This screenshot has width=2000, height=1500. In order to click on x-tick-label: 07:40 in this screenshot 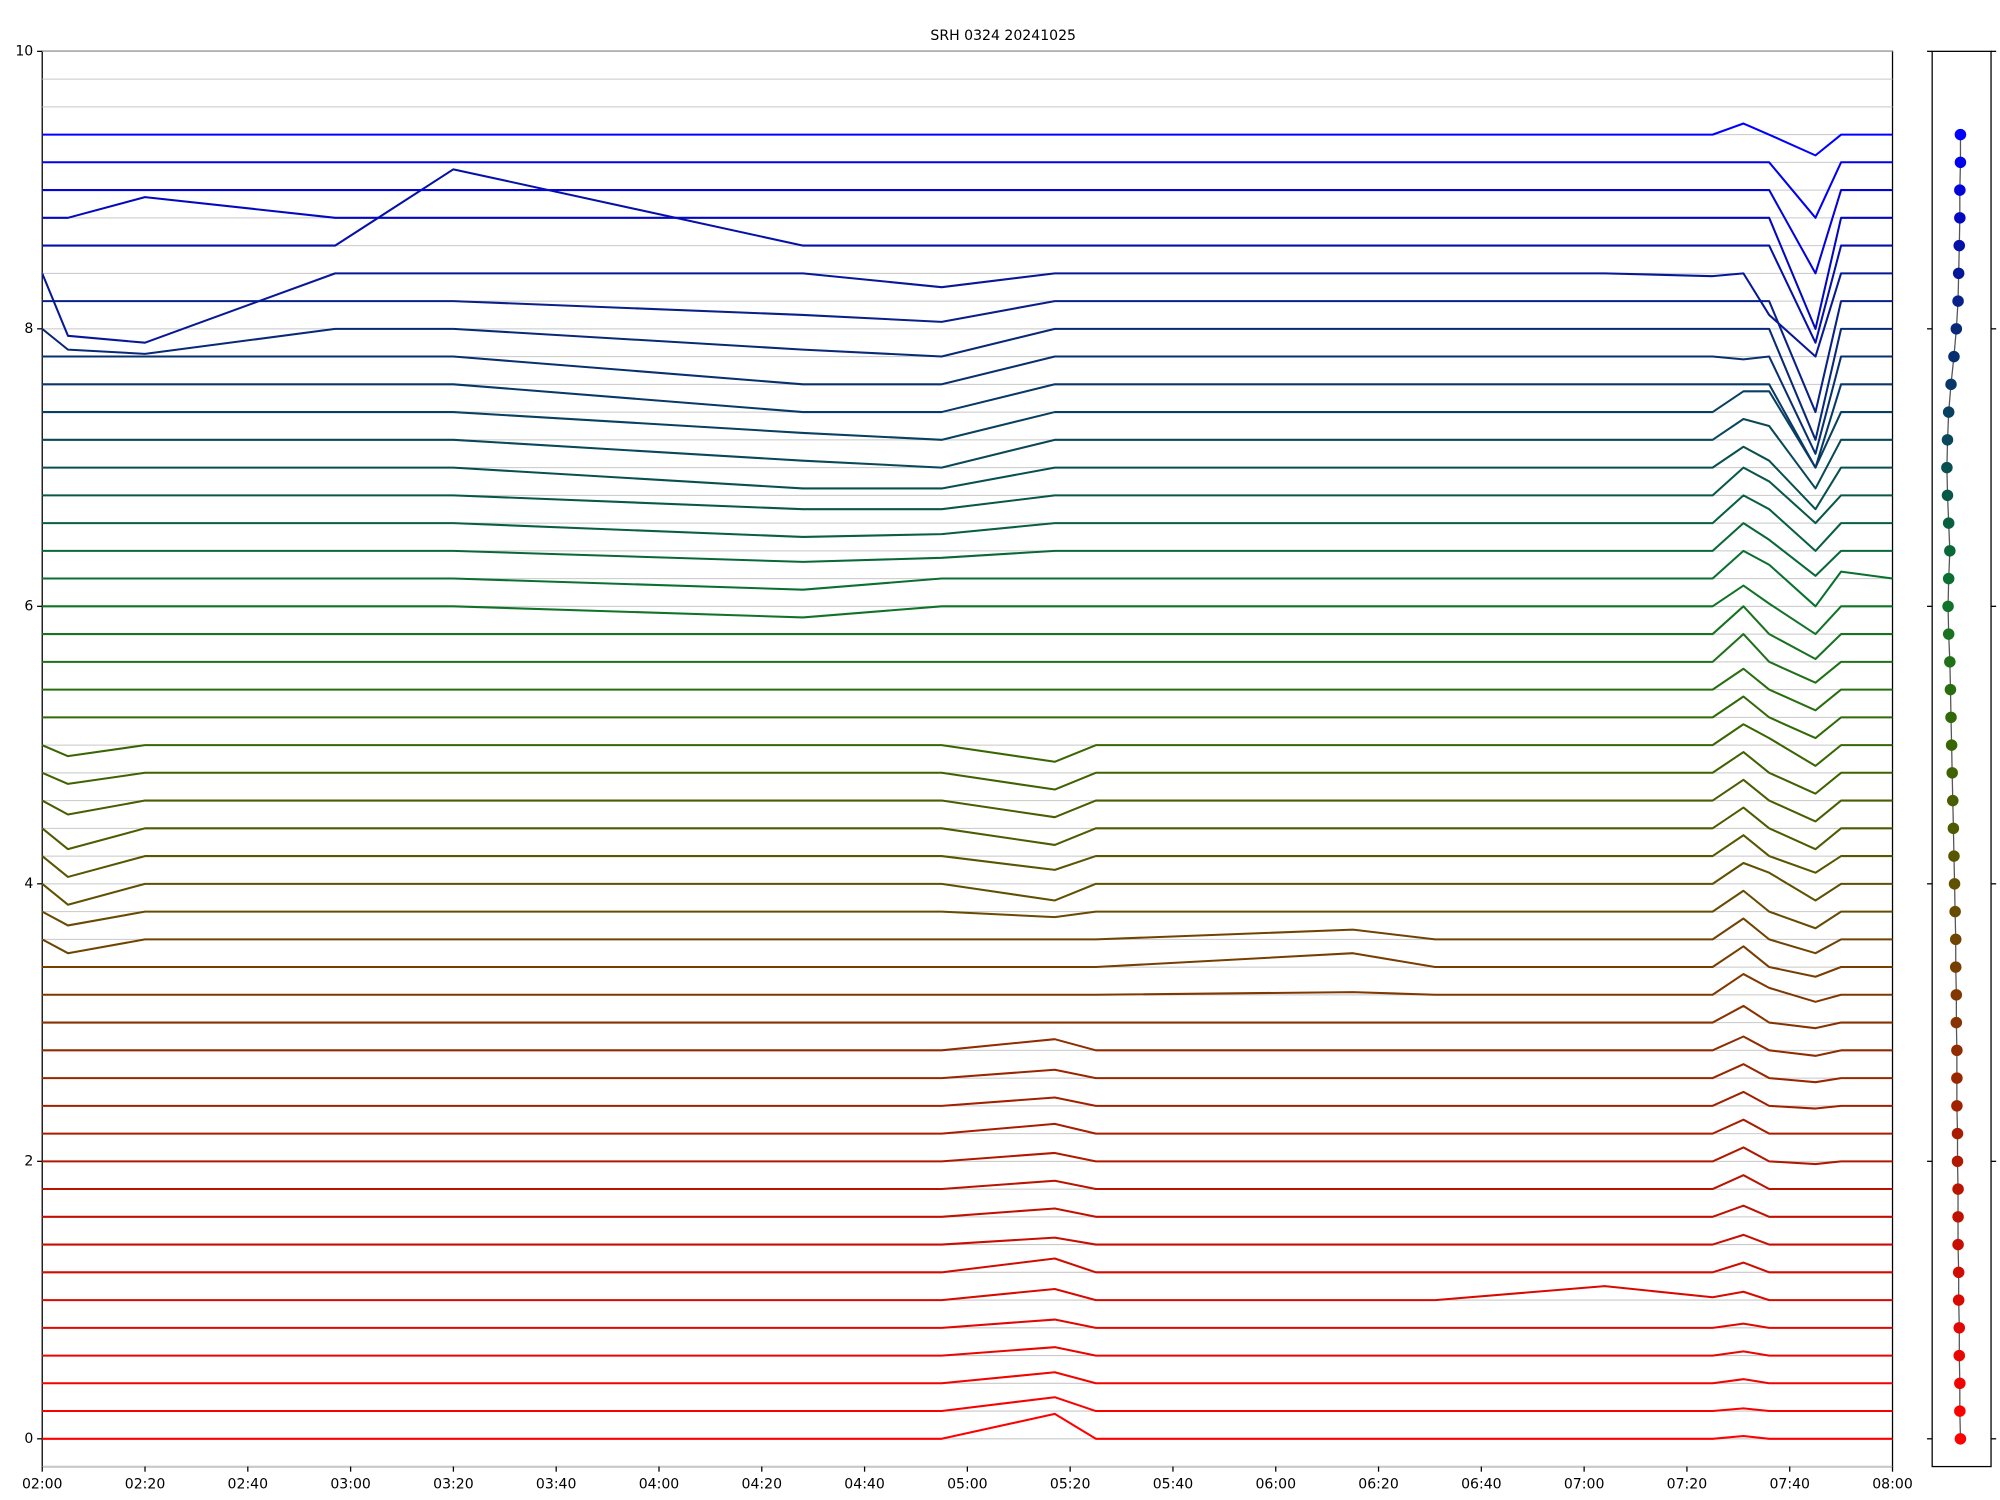, I will do `click(1789, 1484)`.